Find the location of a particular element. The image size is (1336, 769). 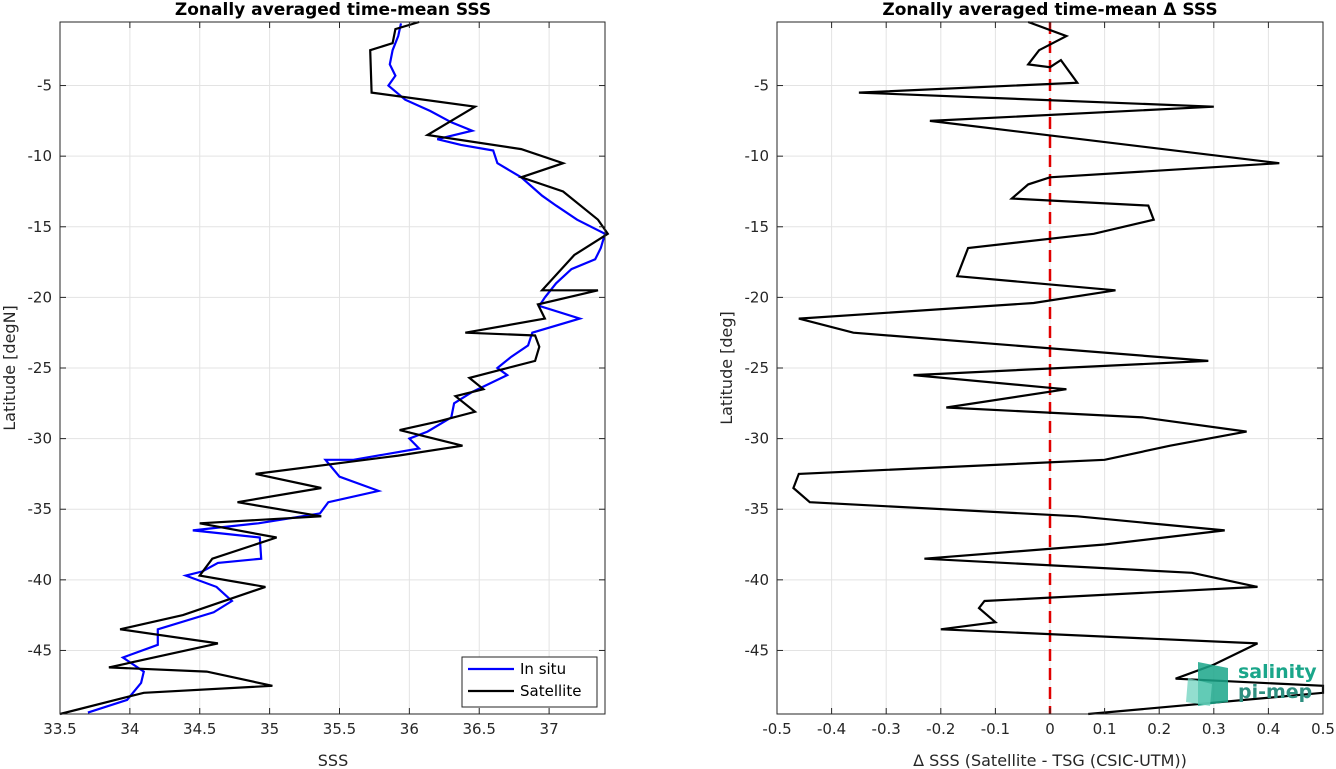

delta-sss-x-axis-label: Δ SSS (Satellite - TSG (CSIC-UTM)) is located at coordinates (1050, 760).